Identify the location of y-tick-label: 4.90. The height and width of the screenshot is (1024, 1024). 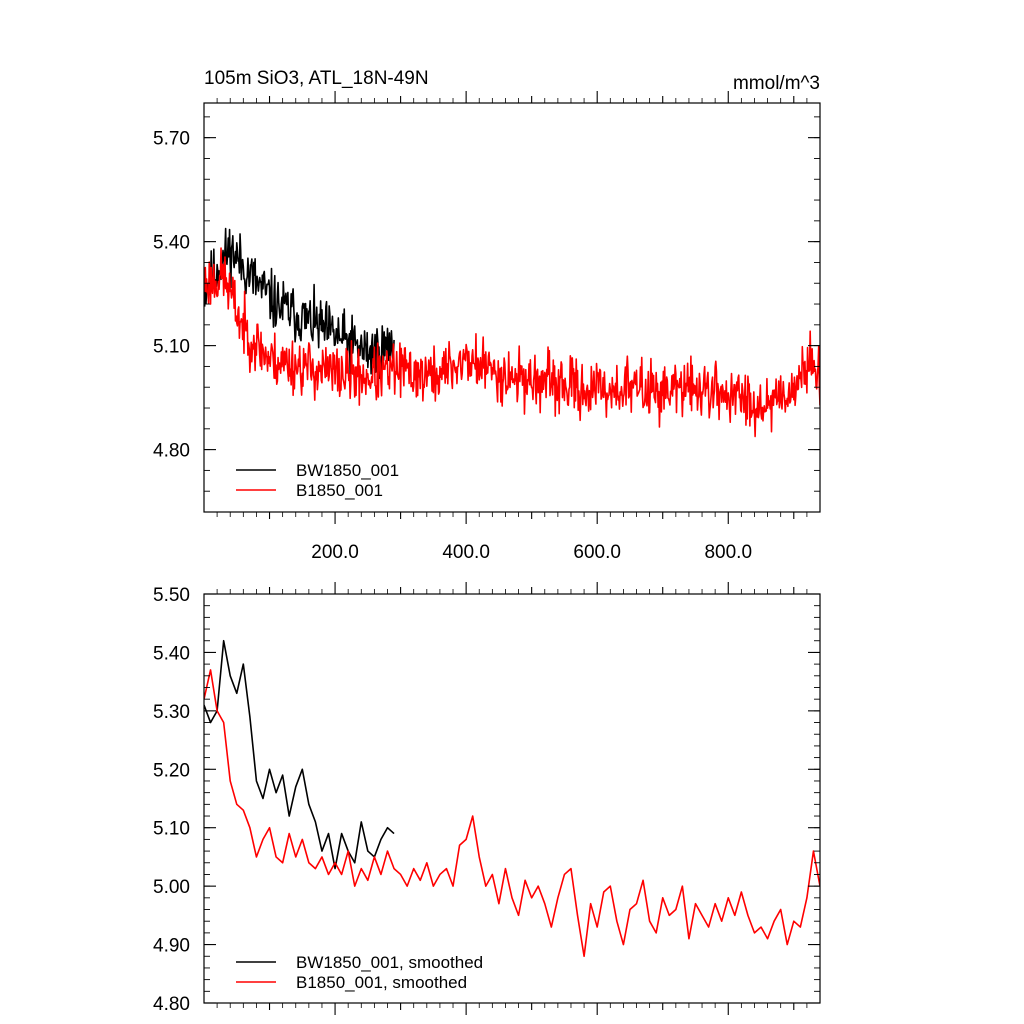
(171, 946).